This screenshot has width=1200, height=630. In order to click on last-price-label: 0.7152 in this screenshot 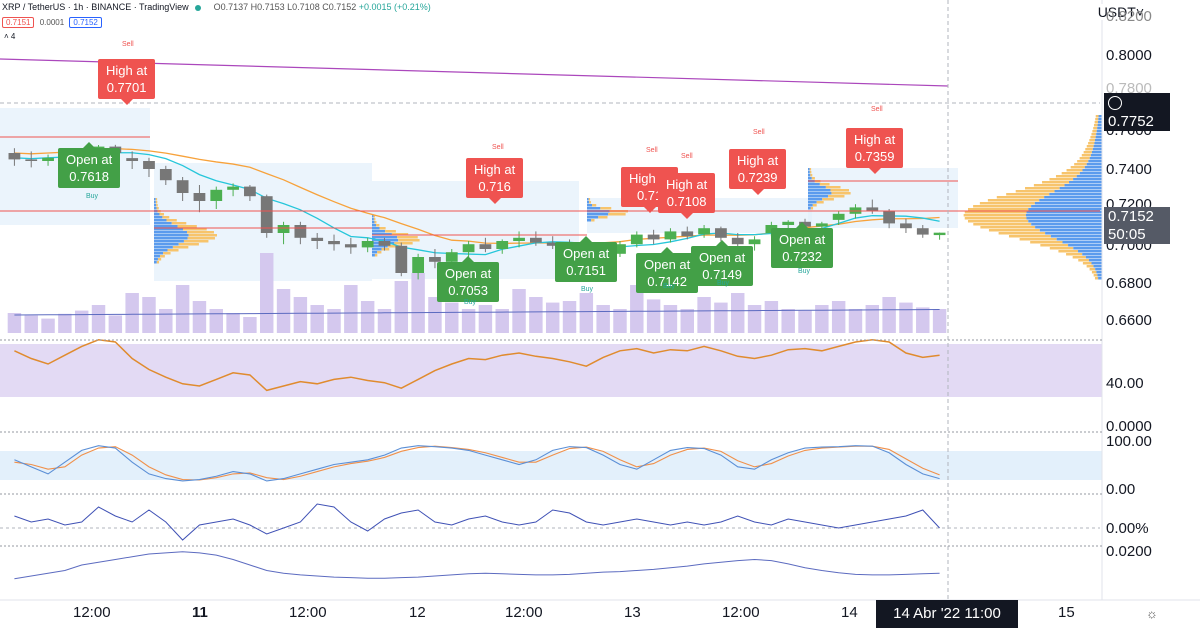, I will do `click(1137, 216)`.